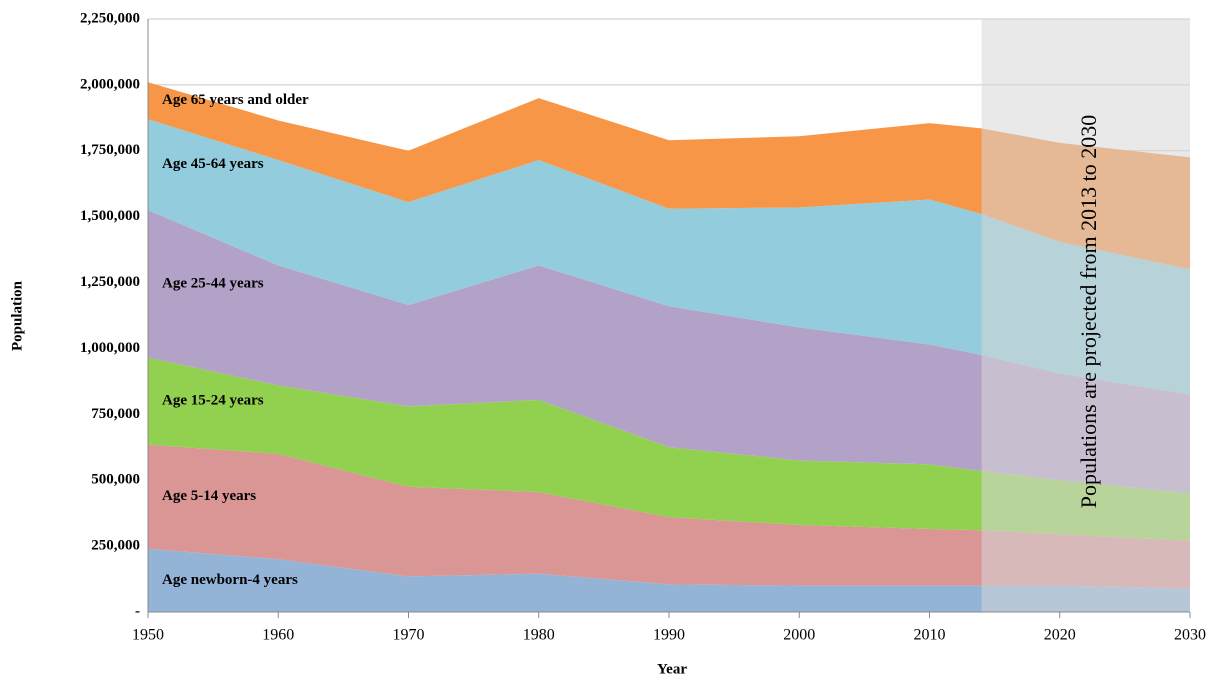 The image size is (1222, 680). What do you see at coordinates (539, 635) in the screenshot?
I see `x-tick-label: 1980` at bounding box center [539, 635].